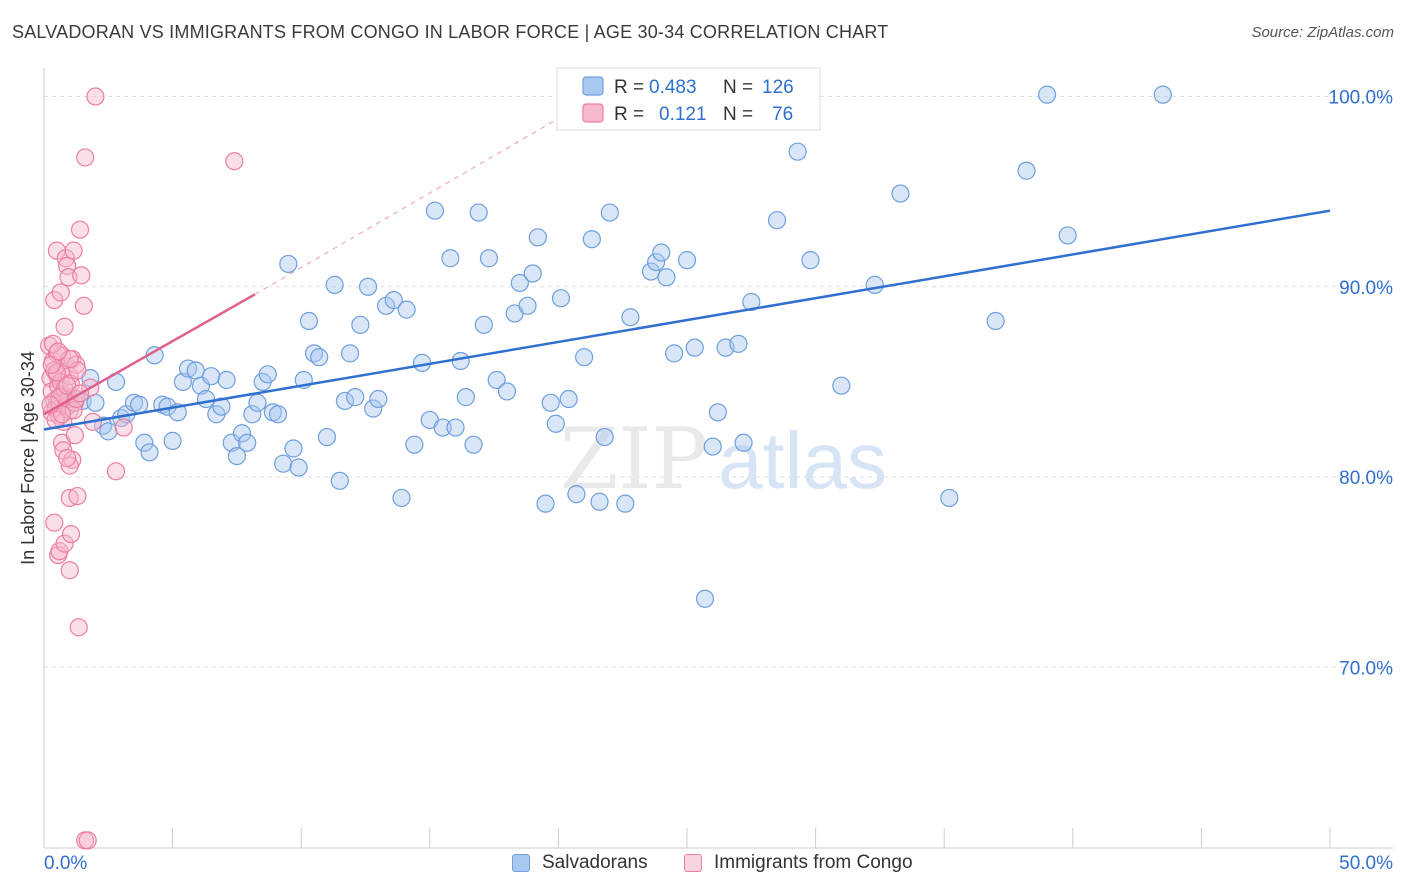 This screenshot has height=892, width=1406. Describe the element at coordinates (593, 113) in the screenshot. I see `legend-swatch-congo` at that location.